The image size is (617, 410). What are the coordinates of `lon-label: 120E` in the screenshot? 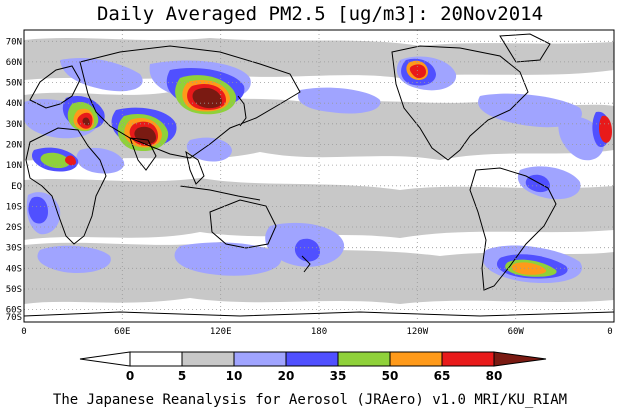 It's located at (221, 332).